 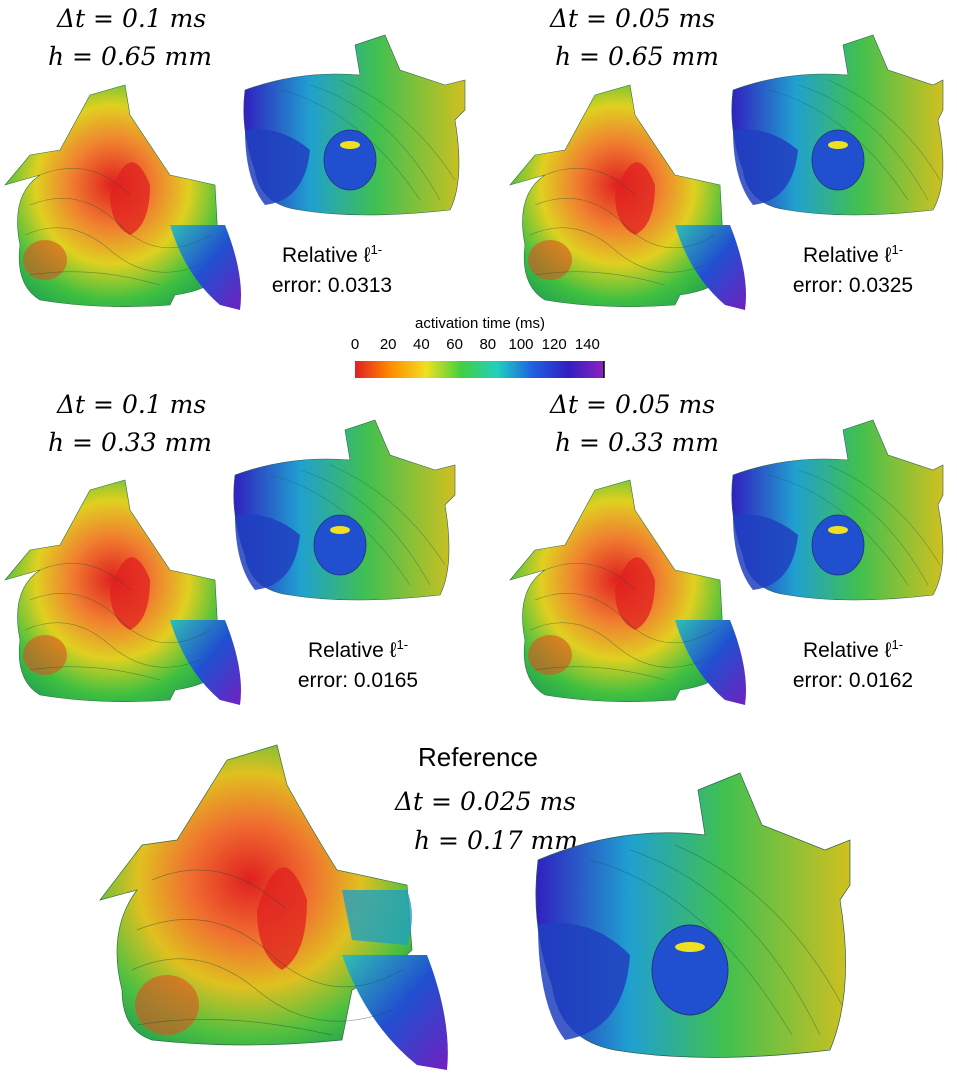 What do you see at coordinates (897, 249) in the screenshot?
I see `panel-2-error-exp: 1-` at bounding box center [897, 249].